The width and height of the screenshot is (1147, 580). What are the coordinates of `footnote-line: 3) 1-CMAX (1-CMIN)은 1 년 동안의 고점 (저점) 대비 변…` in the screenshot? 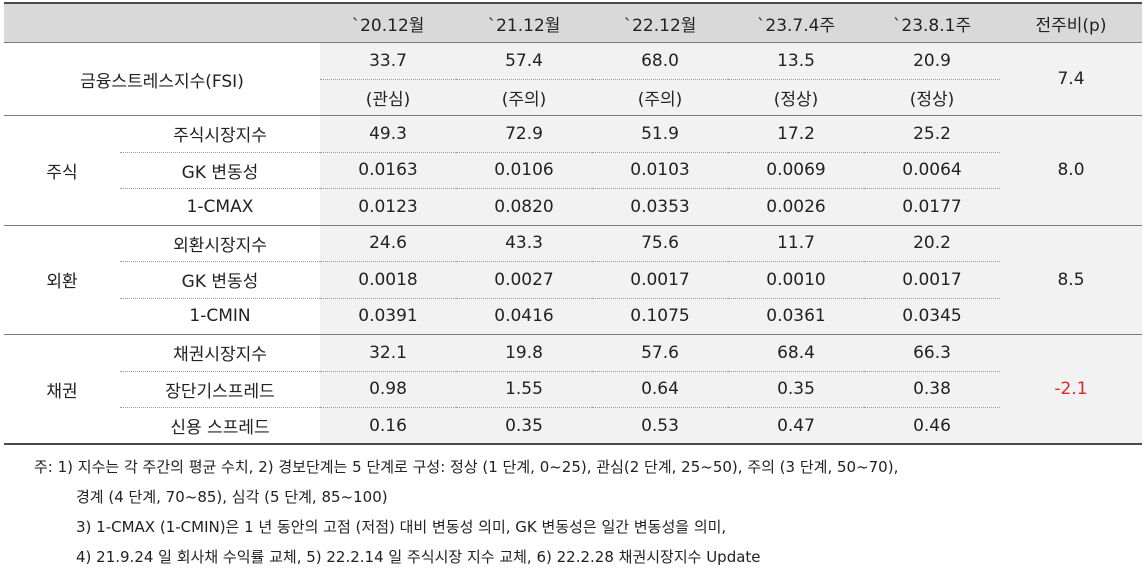 It's located at (401, 527).